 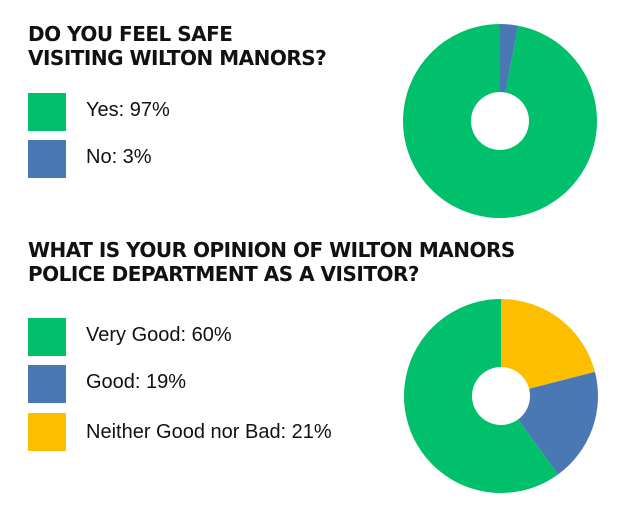 I want to click on legend-label-no: No: 3%, so click(x=119, y=157).